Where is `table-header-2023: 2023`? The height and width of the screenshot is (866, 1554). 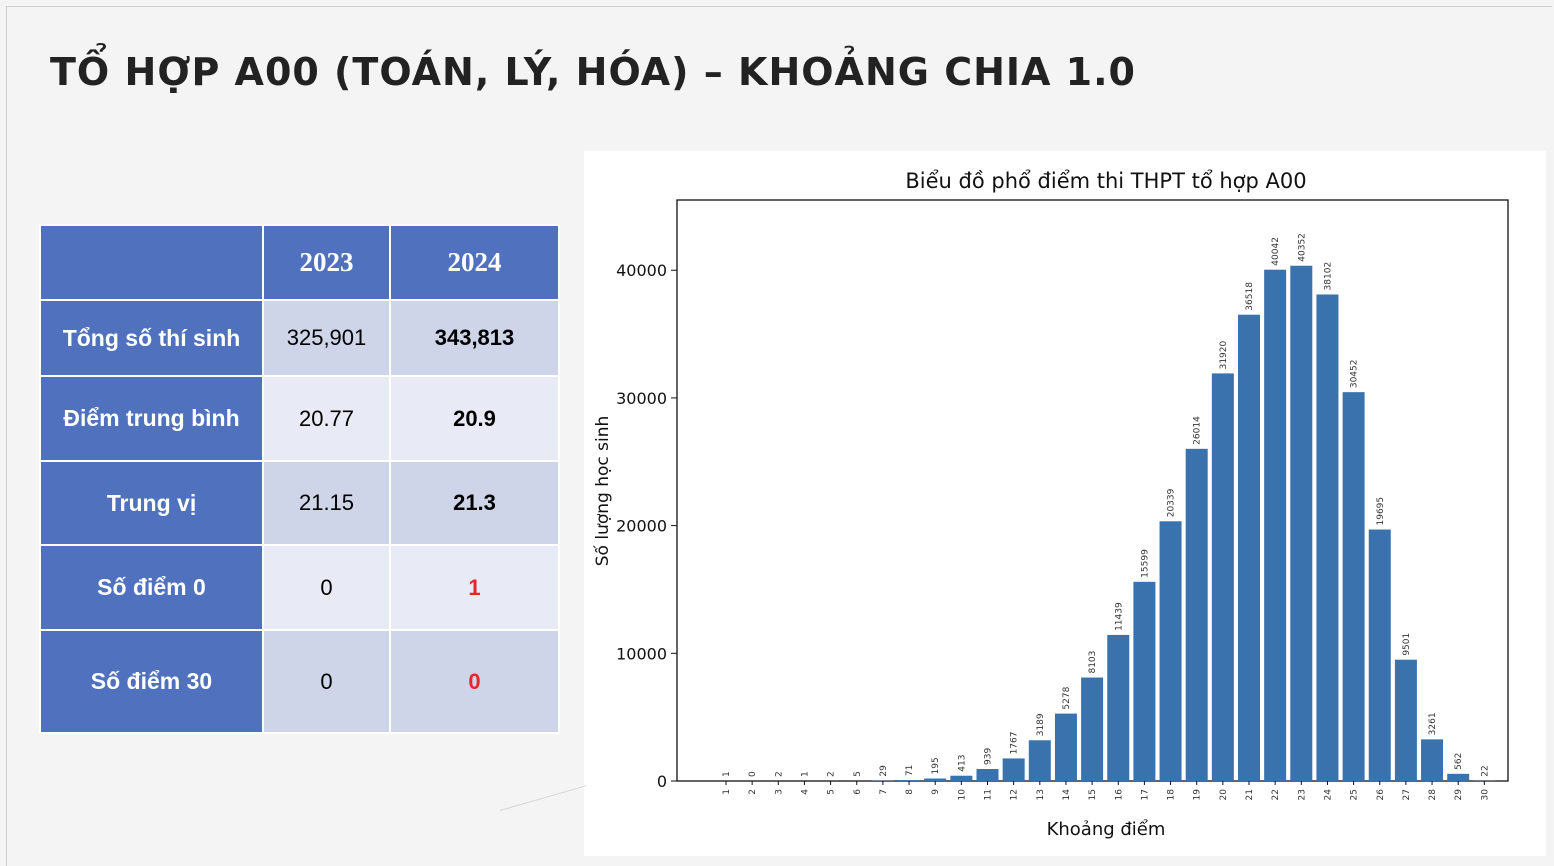 table-header-2023: 2023 is located at coordinates (326, 262).